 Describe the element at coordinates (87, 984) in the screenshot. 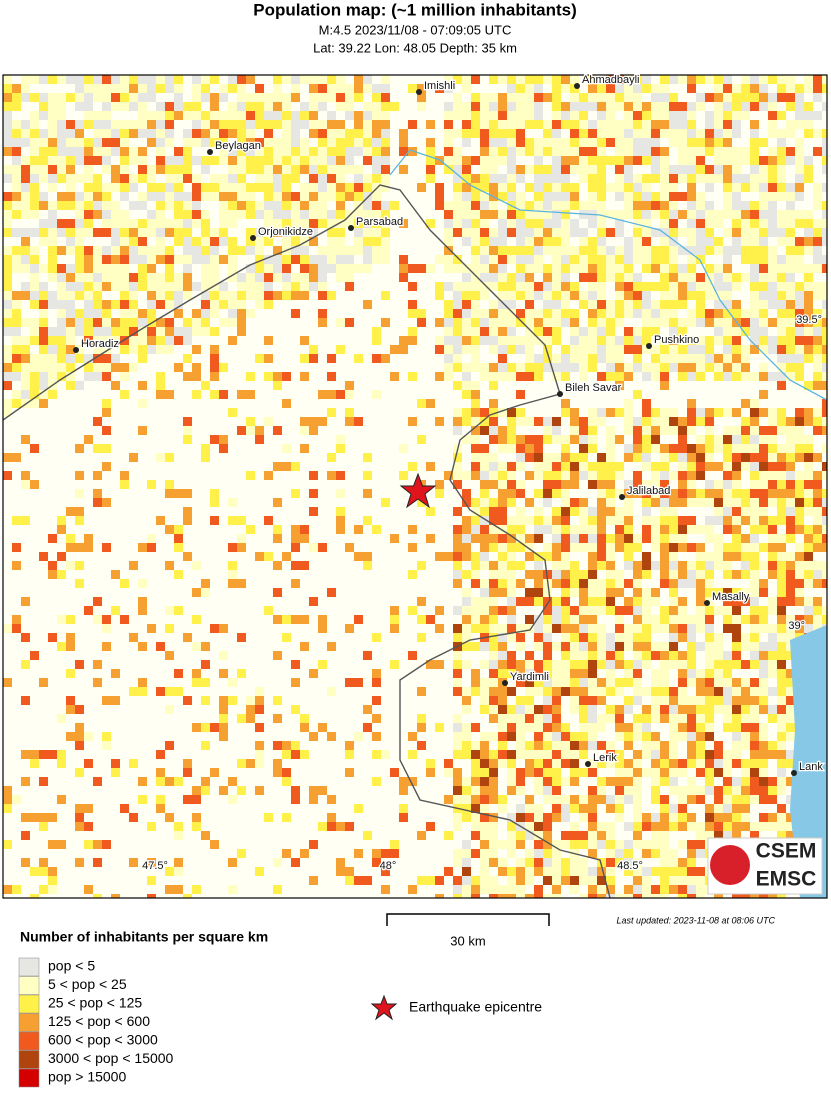

I see `legend-label: 5 < pop < 25` at that location.